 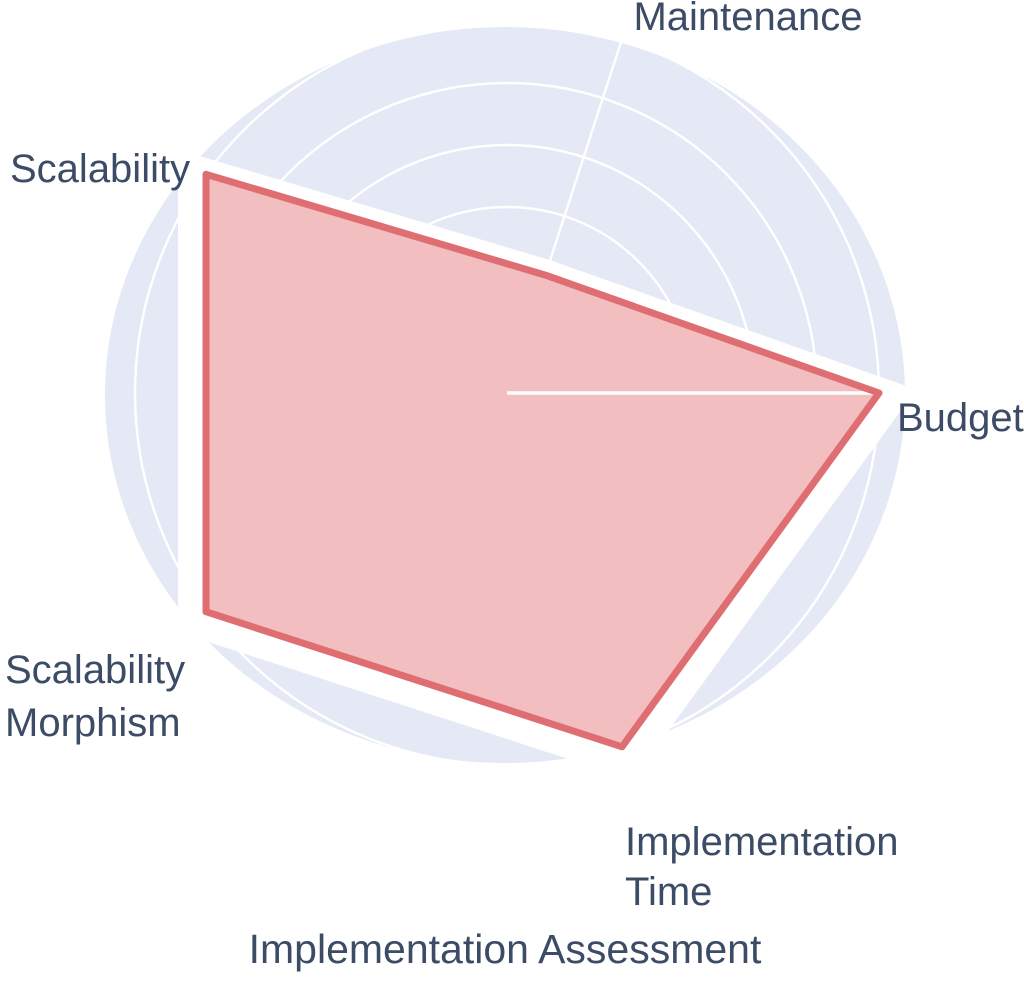 What do you see at coordinates (93, 723) in the screenshot?
I see `axis-label-line: Morphism` at bounding box center [93, 723].